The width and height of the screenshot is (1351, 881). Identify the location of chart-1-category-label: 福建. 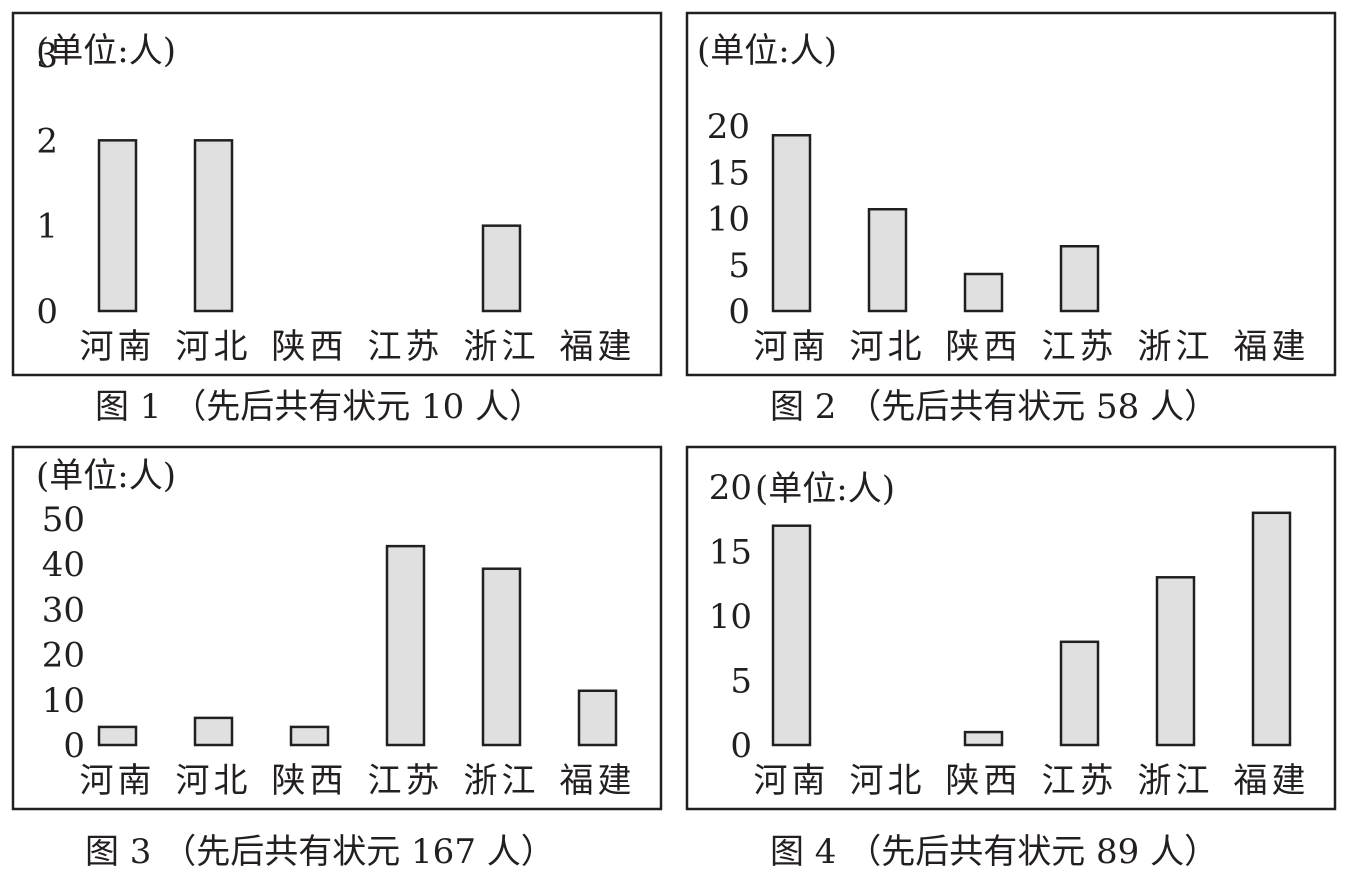
(598, 347).